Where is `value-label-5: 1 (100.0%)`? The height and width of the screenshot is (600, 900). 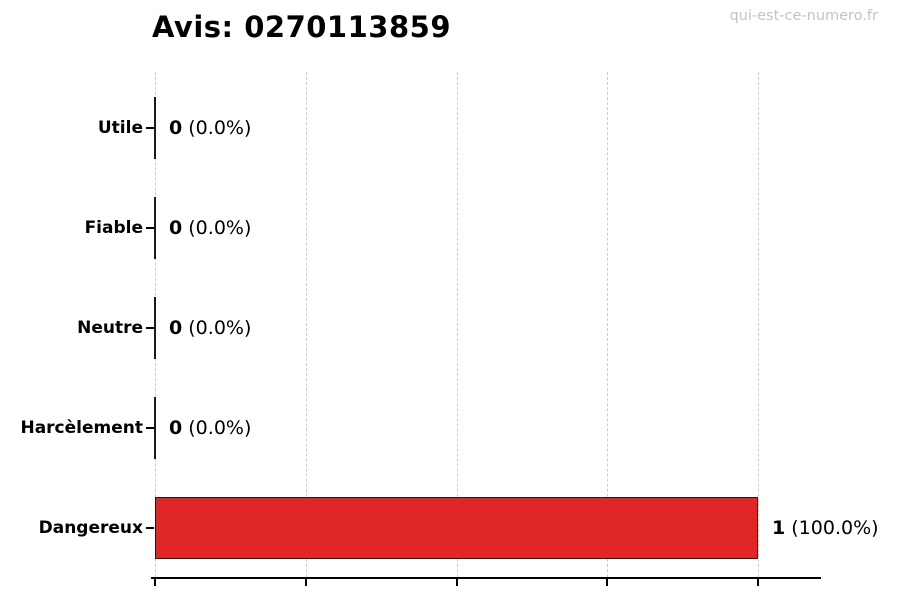 value-label-5: 1 (100.0%) is located at coordinates (825, 528).